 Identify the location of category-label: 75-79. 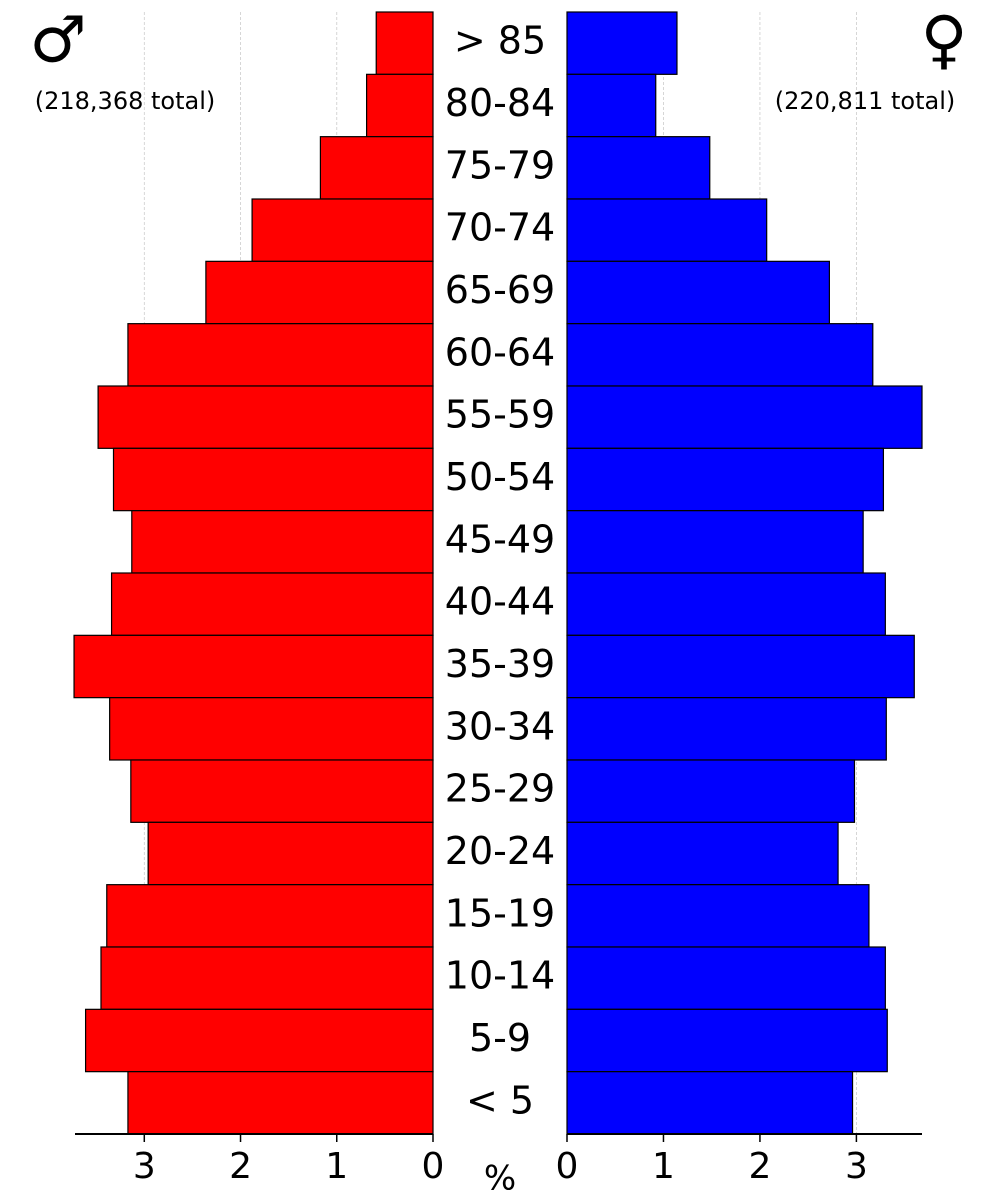
(500, 165).